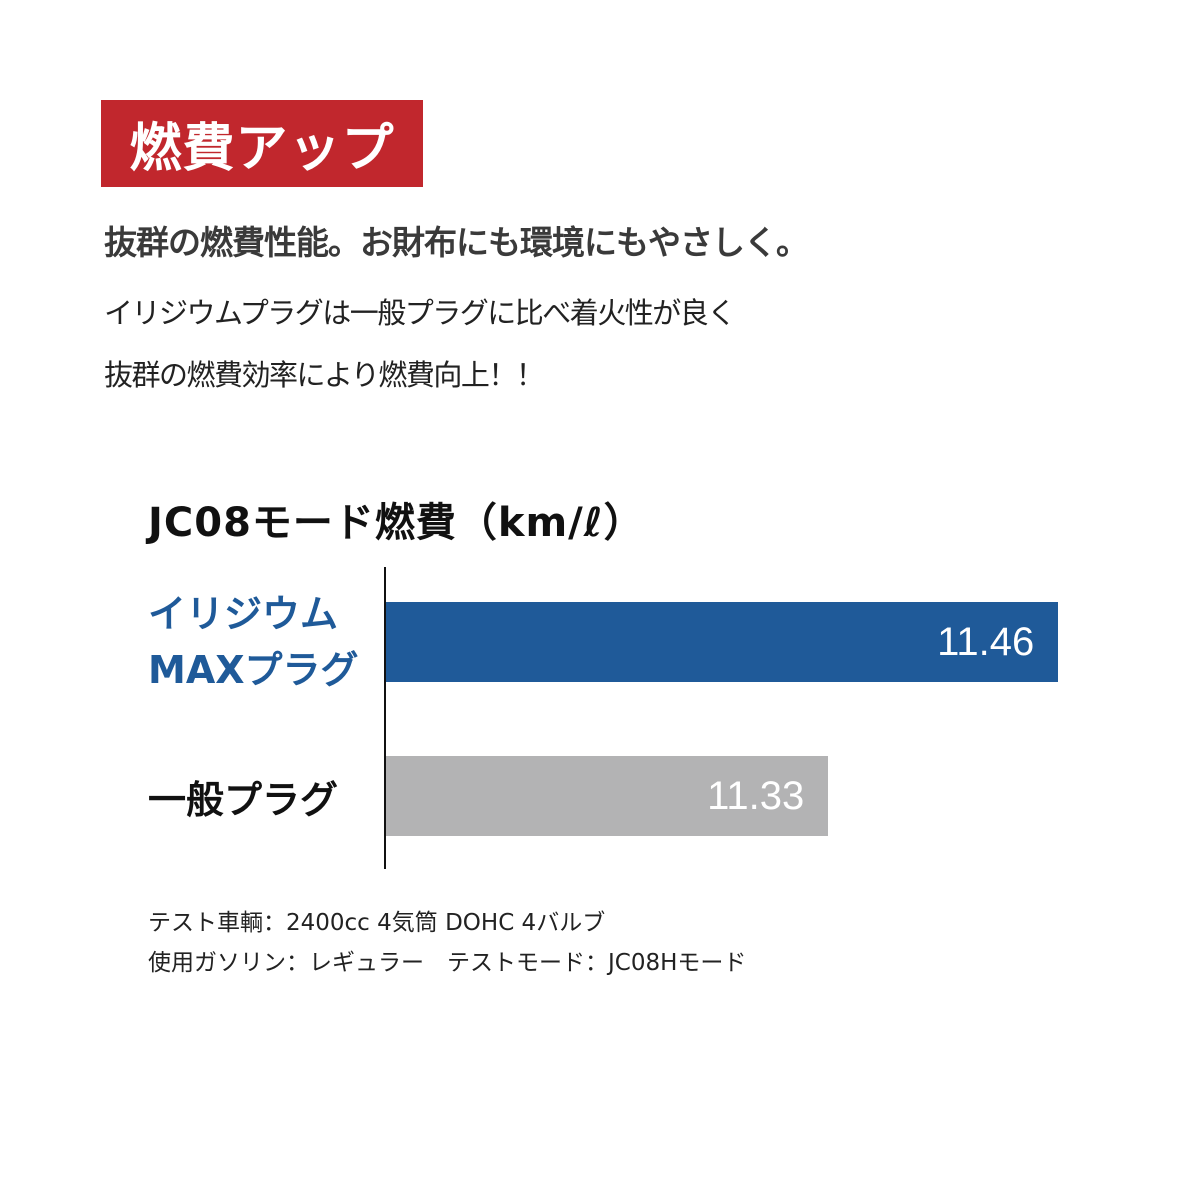 The image size is (1200, 1200). Describe the element at coordinates (243, 614) in the screenshot. I see `category-label-line: イリジウム` at that location.